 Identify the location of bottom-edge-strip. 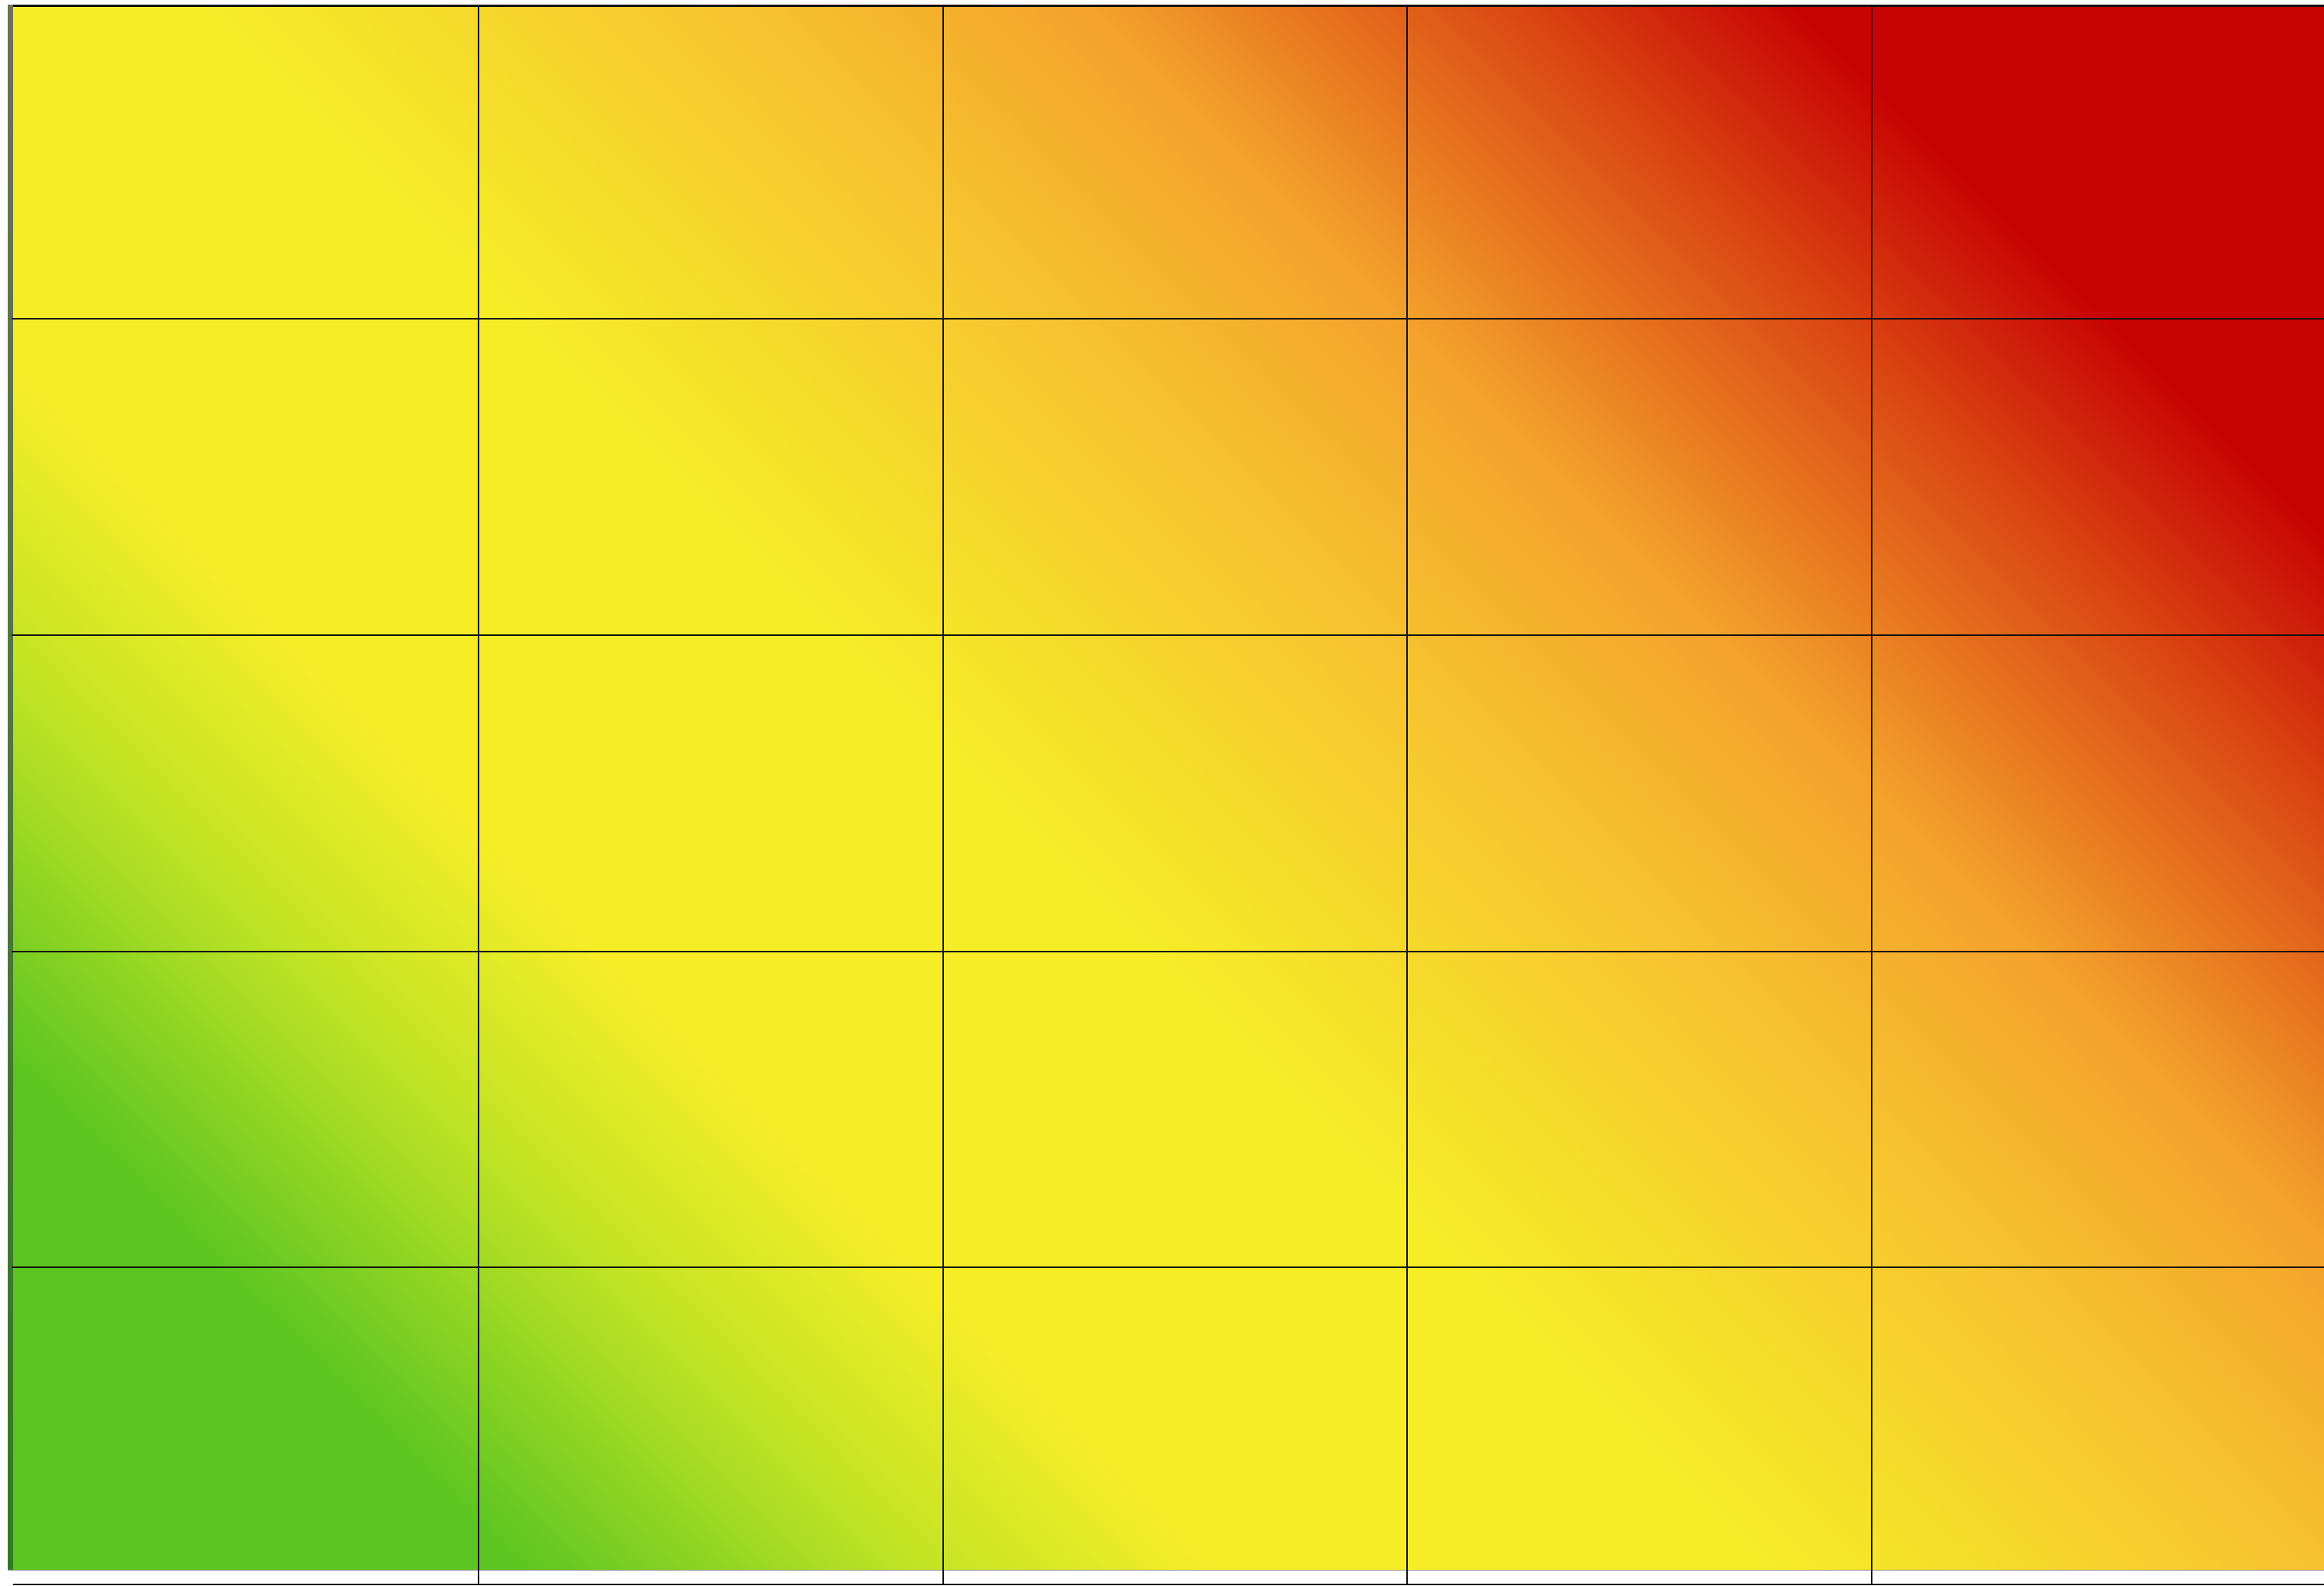
(1166, 1578).